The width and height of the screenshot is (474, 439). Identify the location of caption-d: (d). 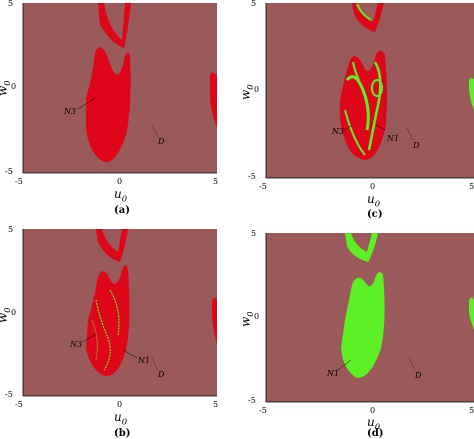
(375, 433).